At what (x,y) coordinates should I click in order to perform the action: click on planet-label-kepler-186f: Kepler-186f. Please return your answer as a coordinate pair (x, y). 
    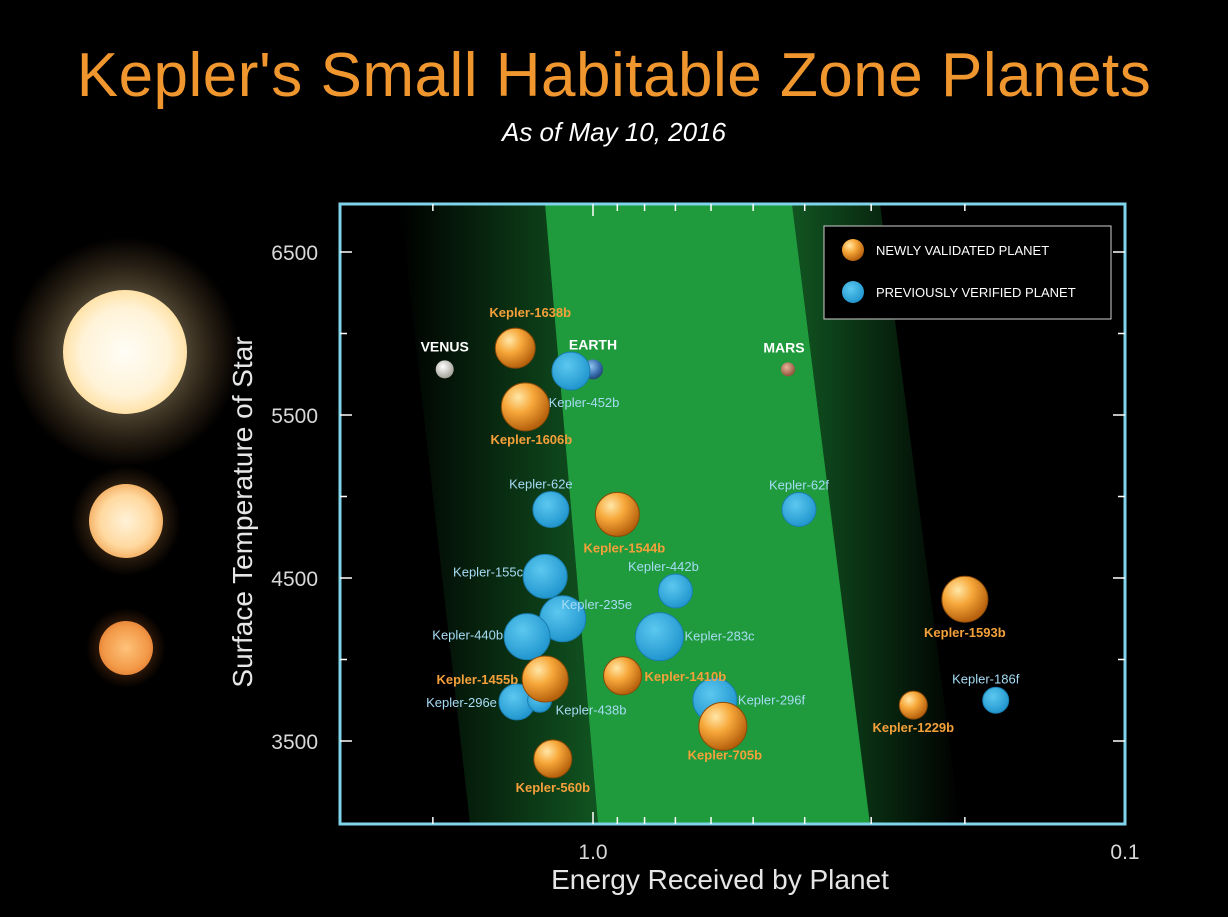
    Looking at the image, I should click on (986, 678).